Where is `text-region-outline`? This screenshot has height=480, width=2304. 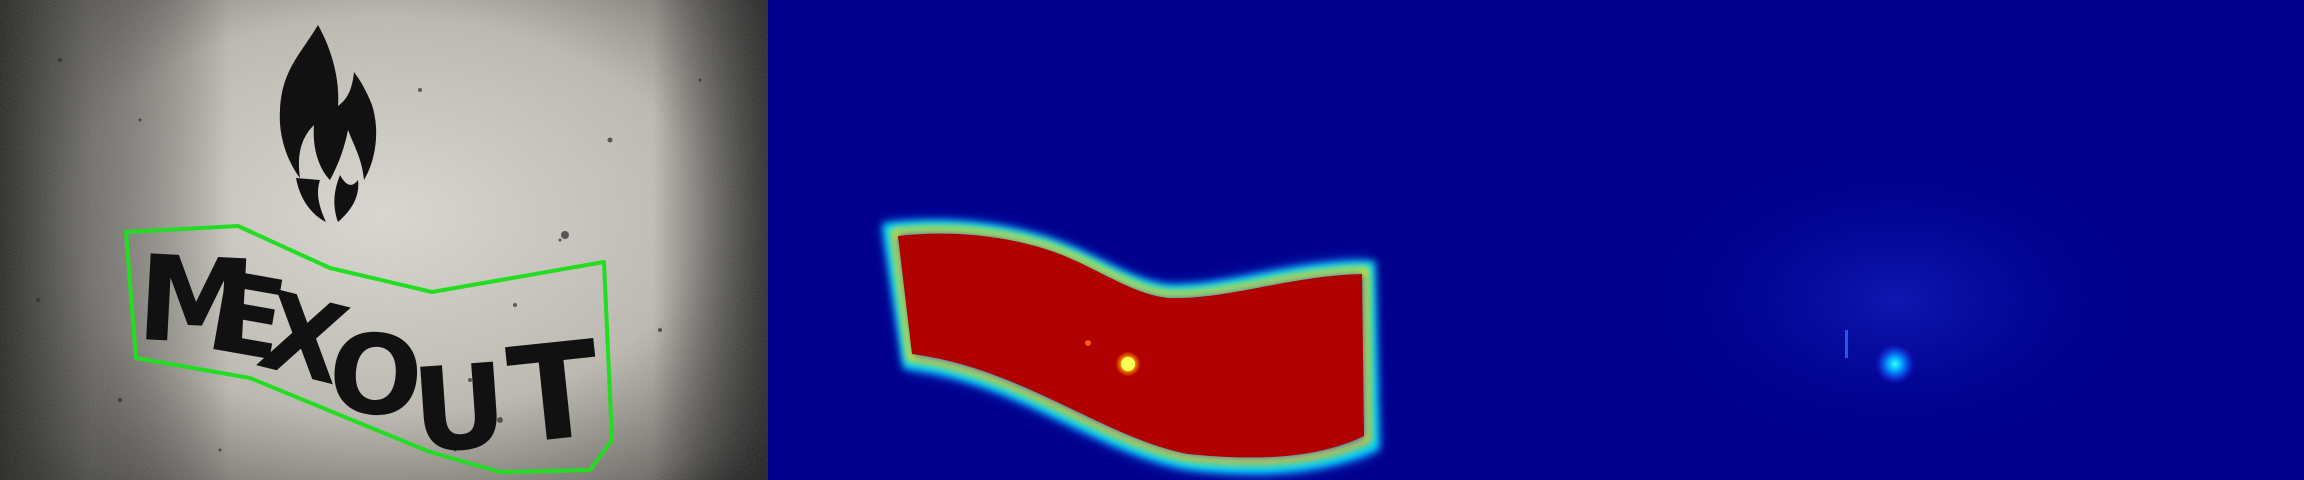
text-region-outline is located at coordinates (369, 349).